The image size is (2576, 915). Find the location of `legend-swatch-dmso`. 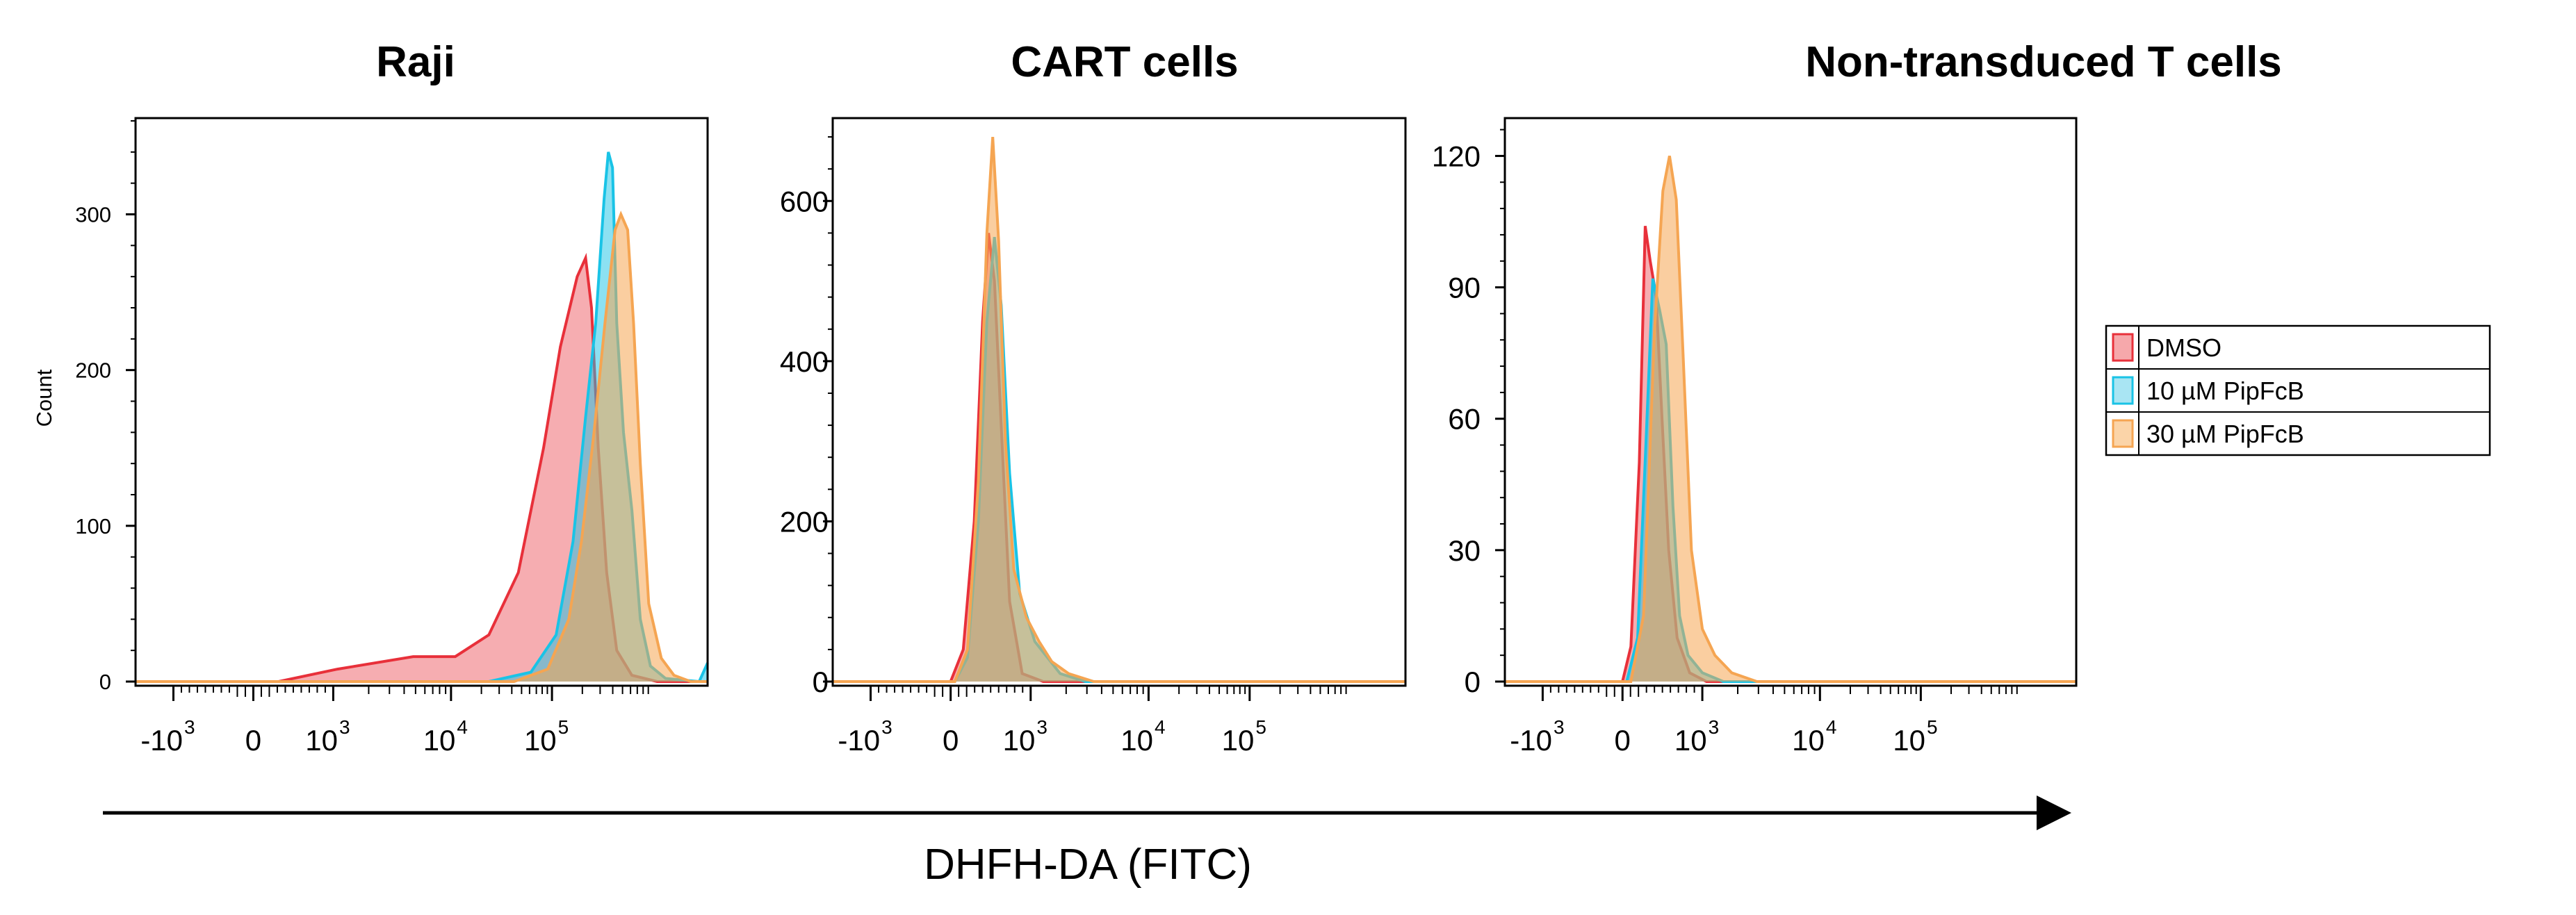

legend-swatch-dmso is located at coordinates (2123, 347).